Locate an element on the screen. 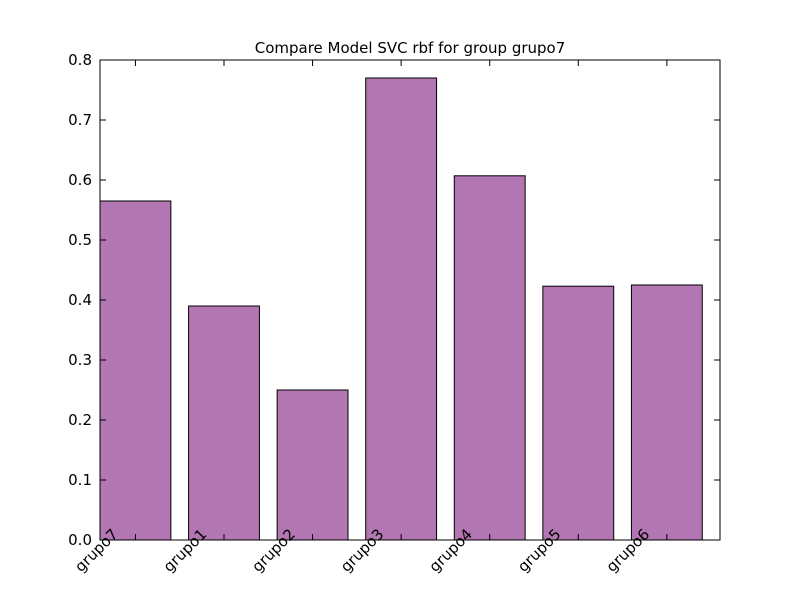 This screenshot has height=604, width=800. y-tick-label: 0.2 is located at coordinates (80, 420).